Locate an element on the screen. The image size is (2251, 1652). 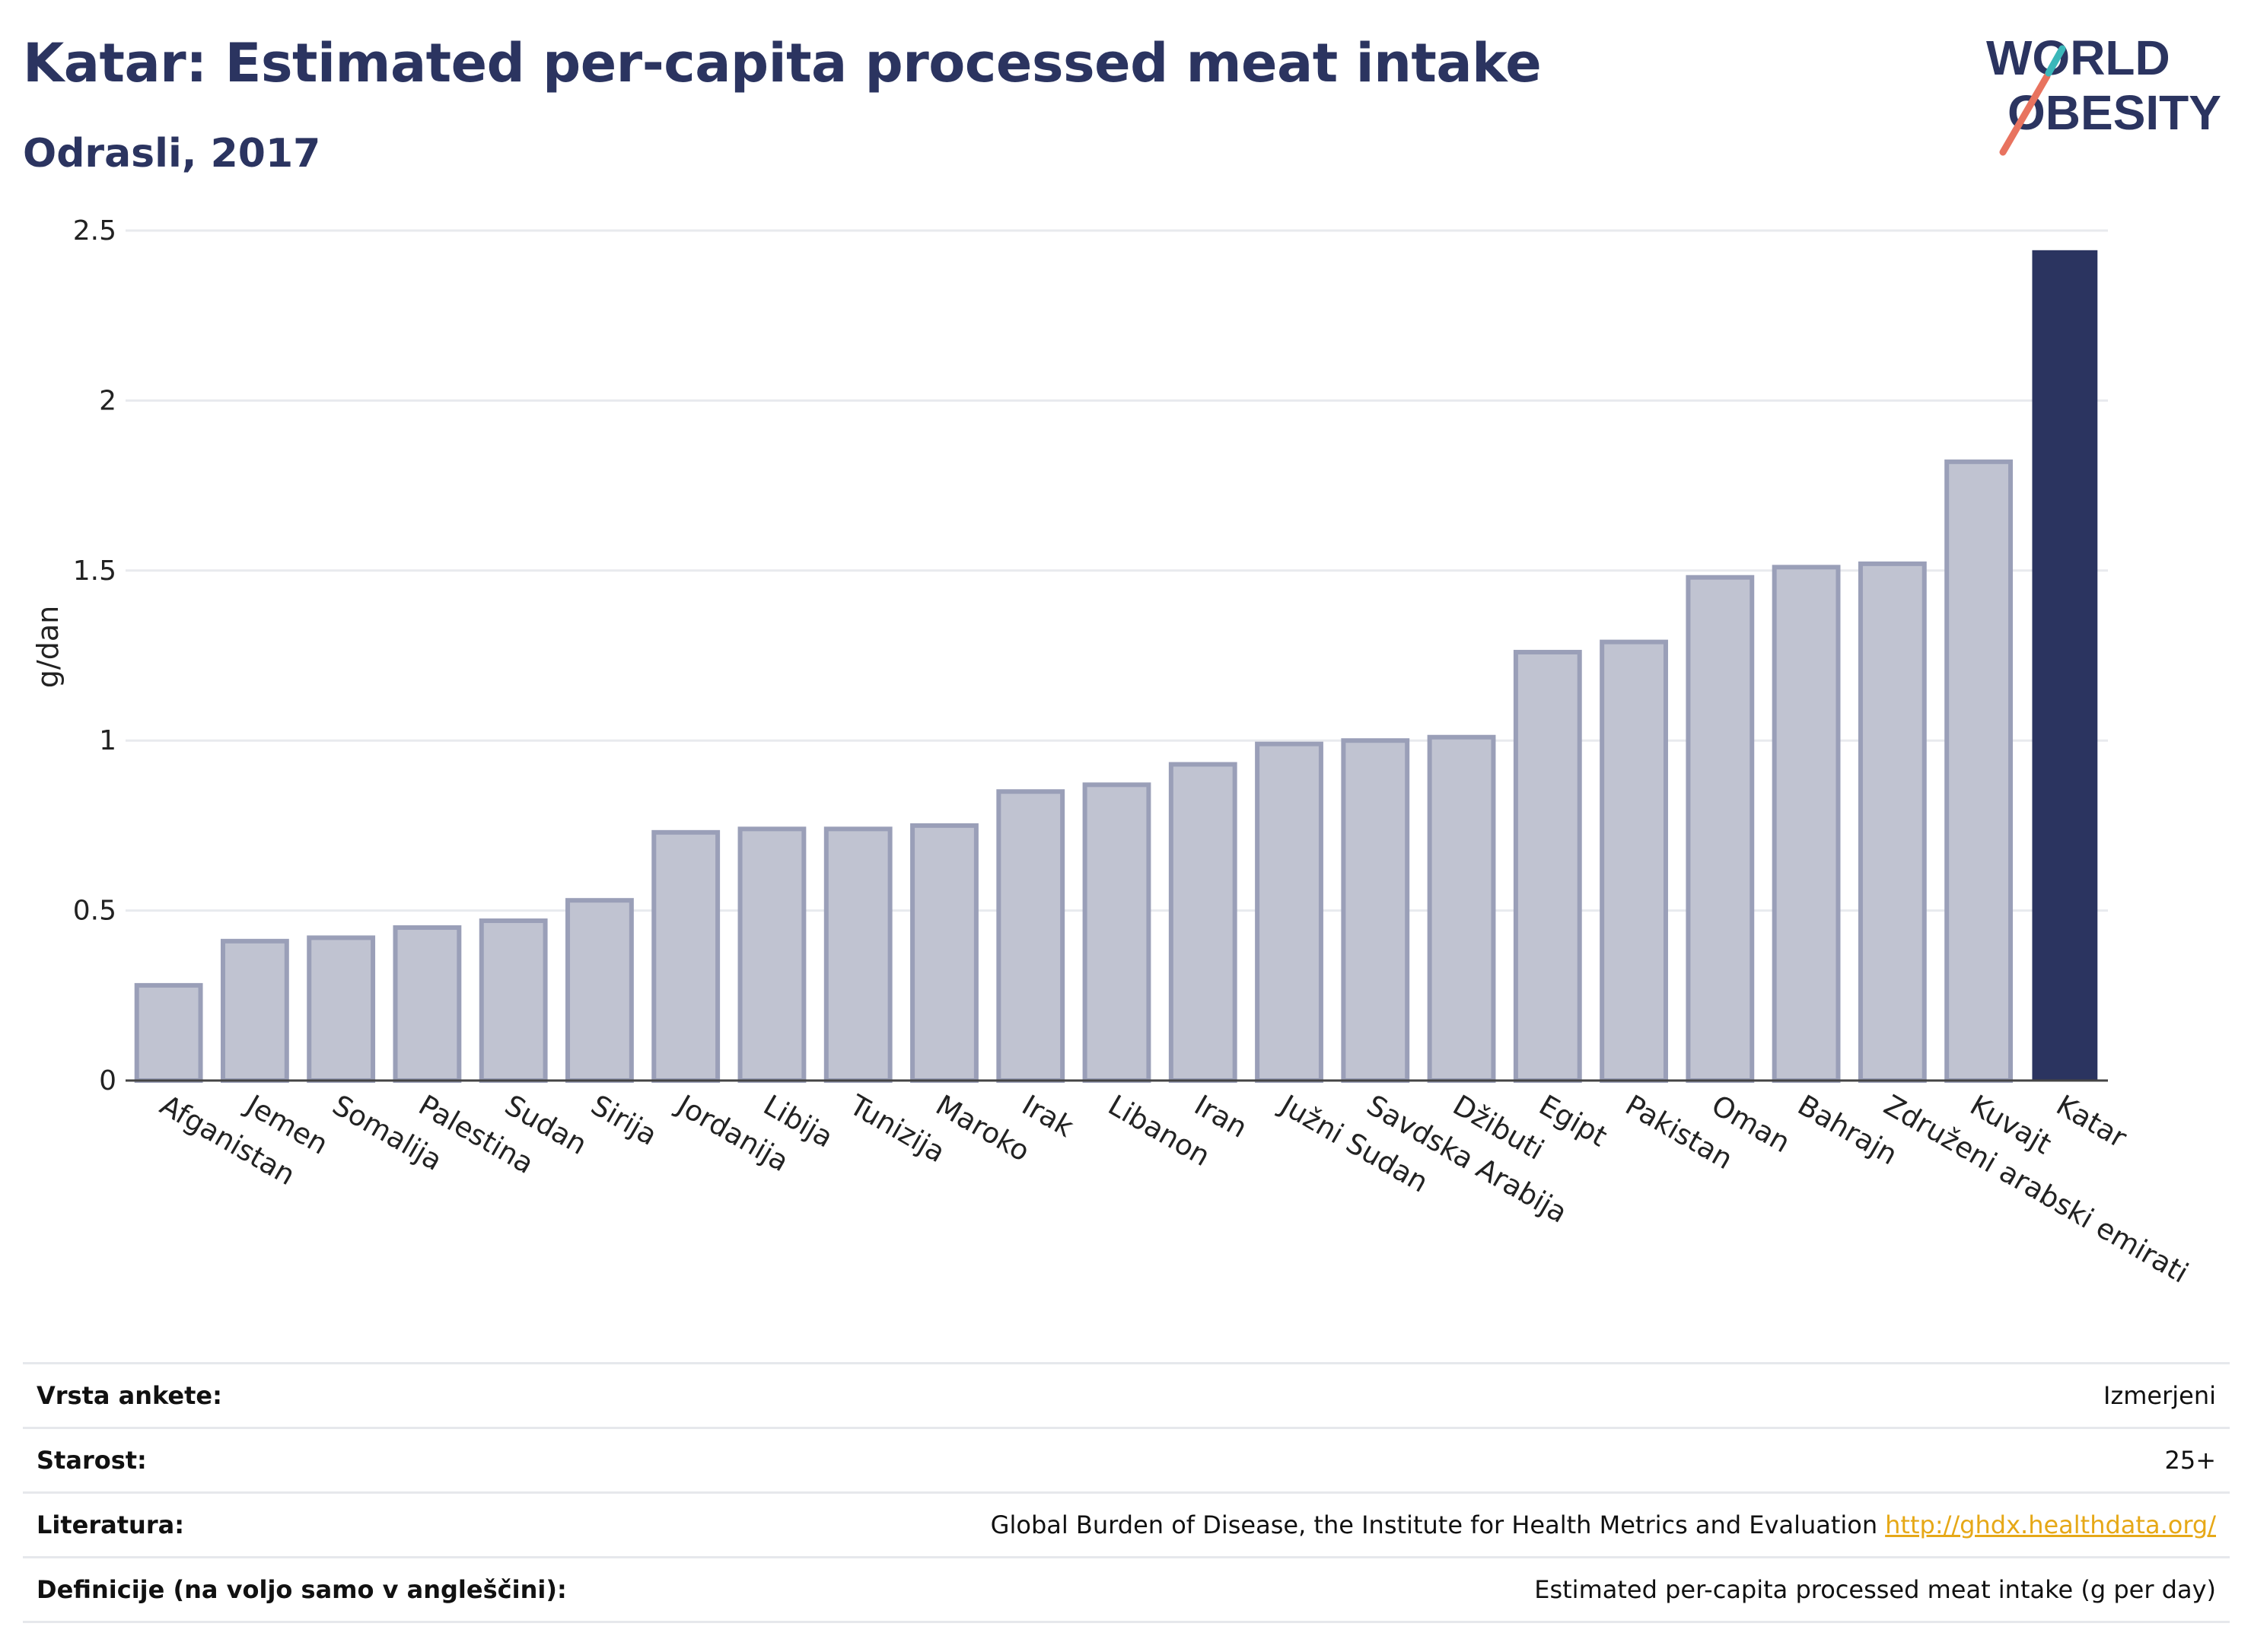
source-link: http://ghdx.healthdata.org/ is located at coordinates (2050, 1524).